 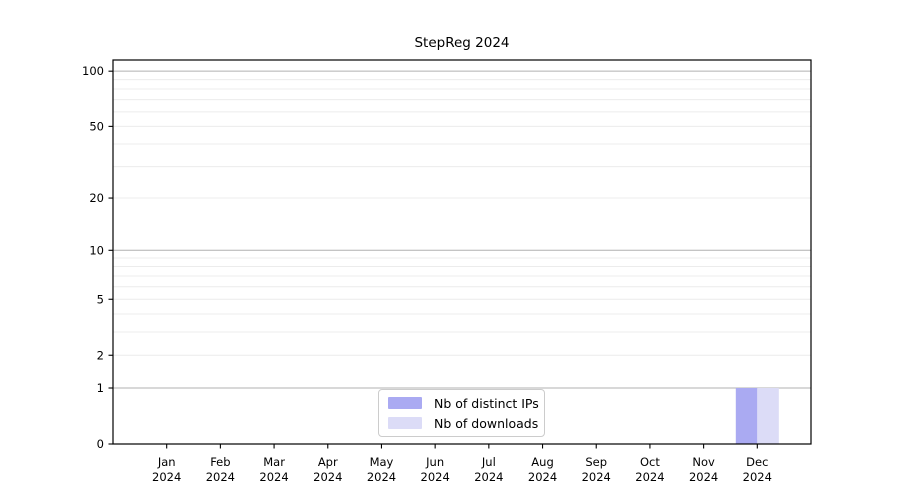 What do you see at coordinates (100, 388) in the screenshot?
I see `y-tick-label: 1` at bounding box center [100, 388].